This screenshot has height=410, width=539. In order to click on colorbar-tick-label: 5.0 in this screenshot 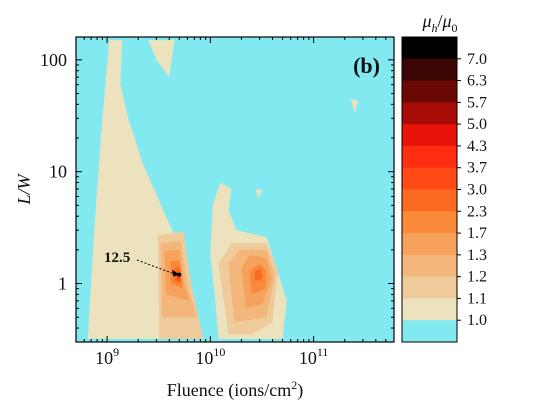, I will do `click(477, 124)`.